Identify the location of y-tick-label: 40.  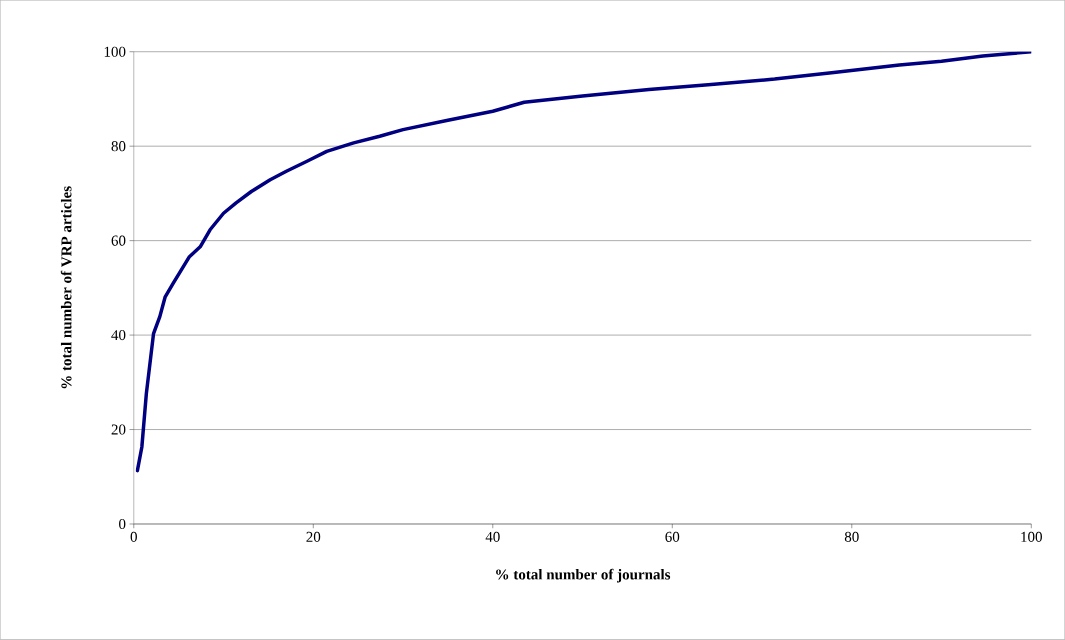
(118, 335).